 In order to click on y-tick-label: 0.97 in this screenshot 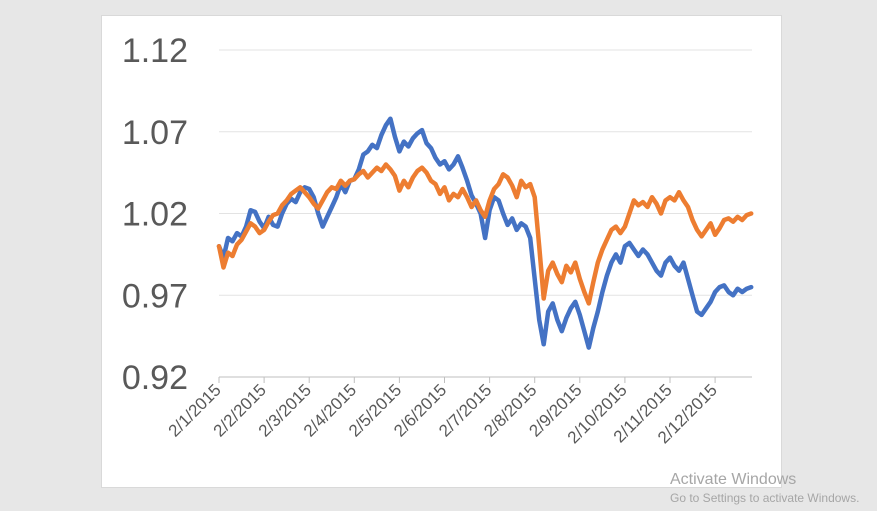, I will do `click(155, 296)`.